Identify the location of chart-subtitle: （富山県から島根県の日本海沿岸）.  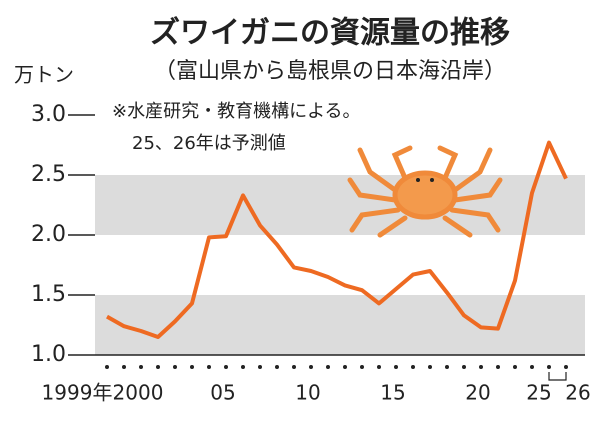
(330, 71).